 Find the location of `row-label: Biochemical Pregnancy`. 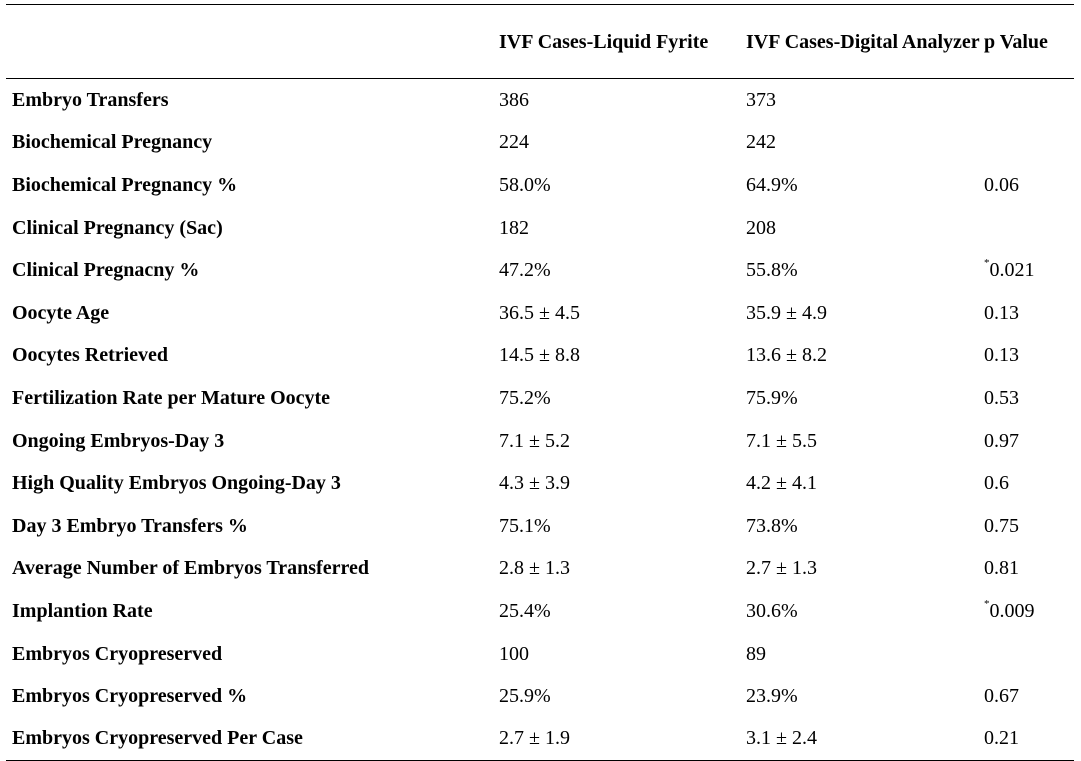

row-label: Biochemical Pregnancy is located at coordinates (112, 142).